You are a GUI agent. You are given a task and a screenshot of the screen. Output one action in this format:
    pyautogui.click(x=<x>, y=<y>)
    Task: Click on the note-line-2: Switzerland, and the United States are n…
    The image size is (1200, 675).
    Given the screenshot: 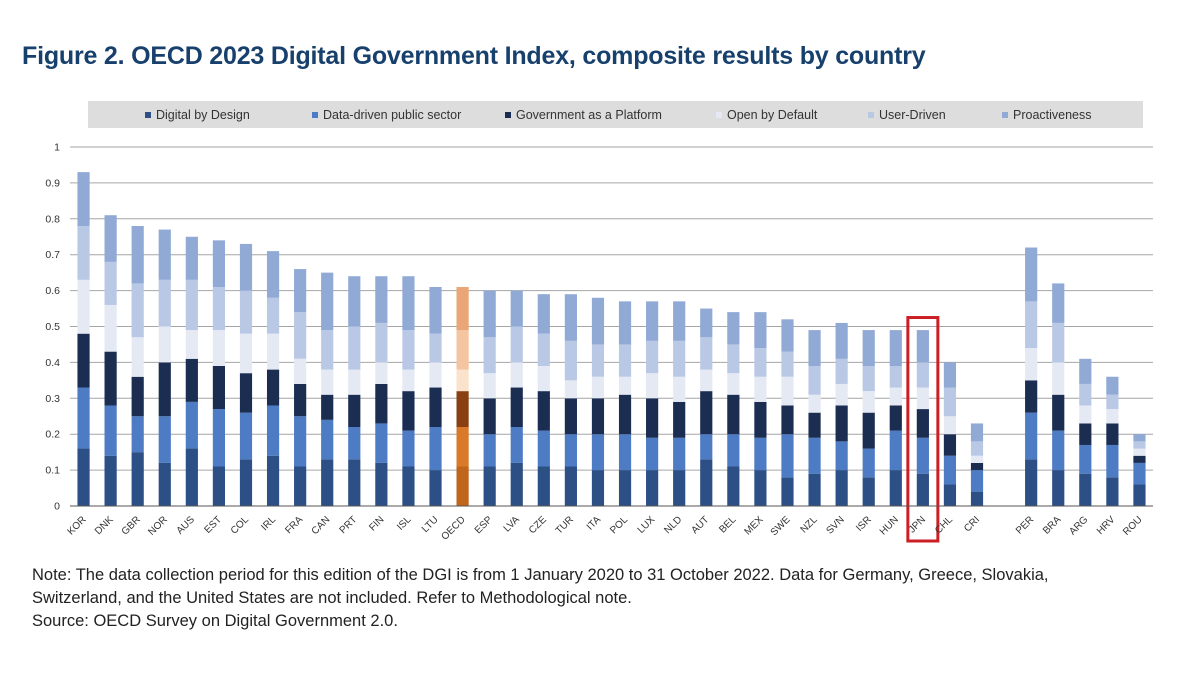 What is the action you would take?
    pyautogui.click(x=332, y=598)
    